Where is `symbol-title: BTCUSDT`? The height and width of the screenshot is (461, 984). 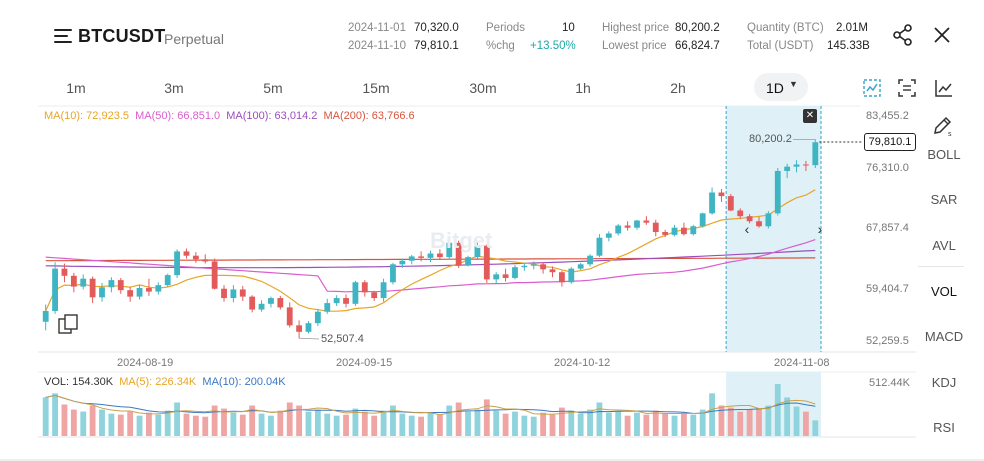 symbol-title: BTCUSDT is located at coordinates (122, 36).